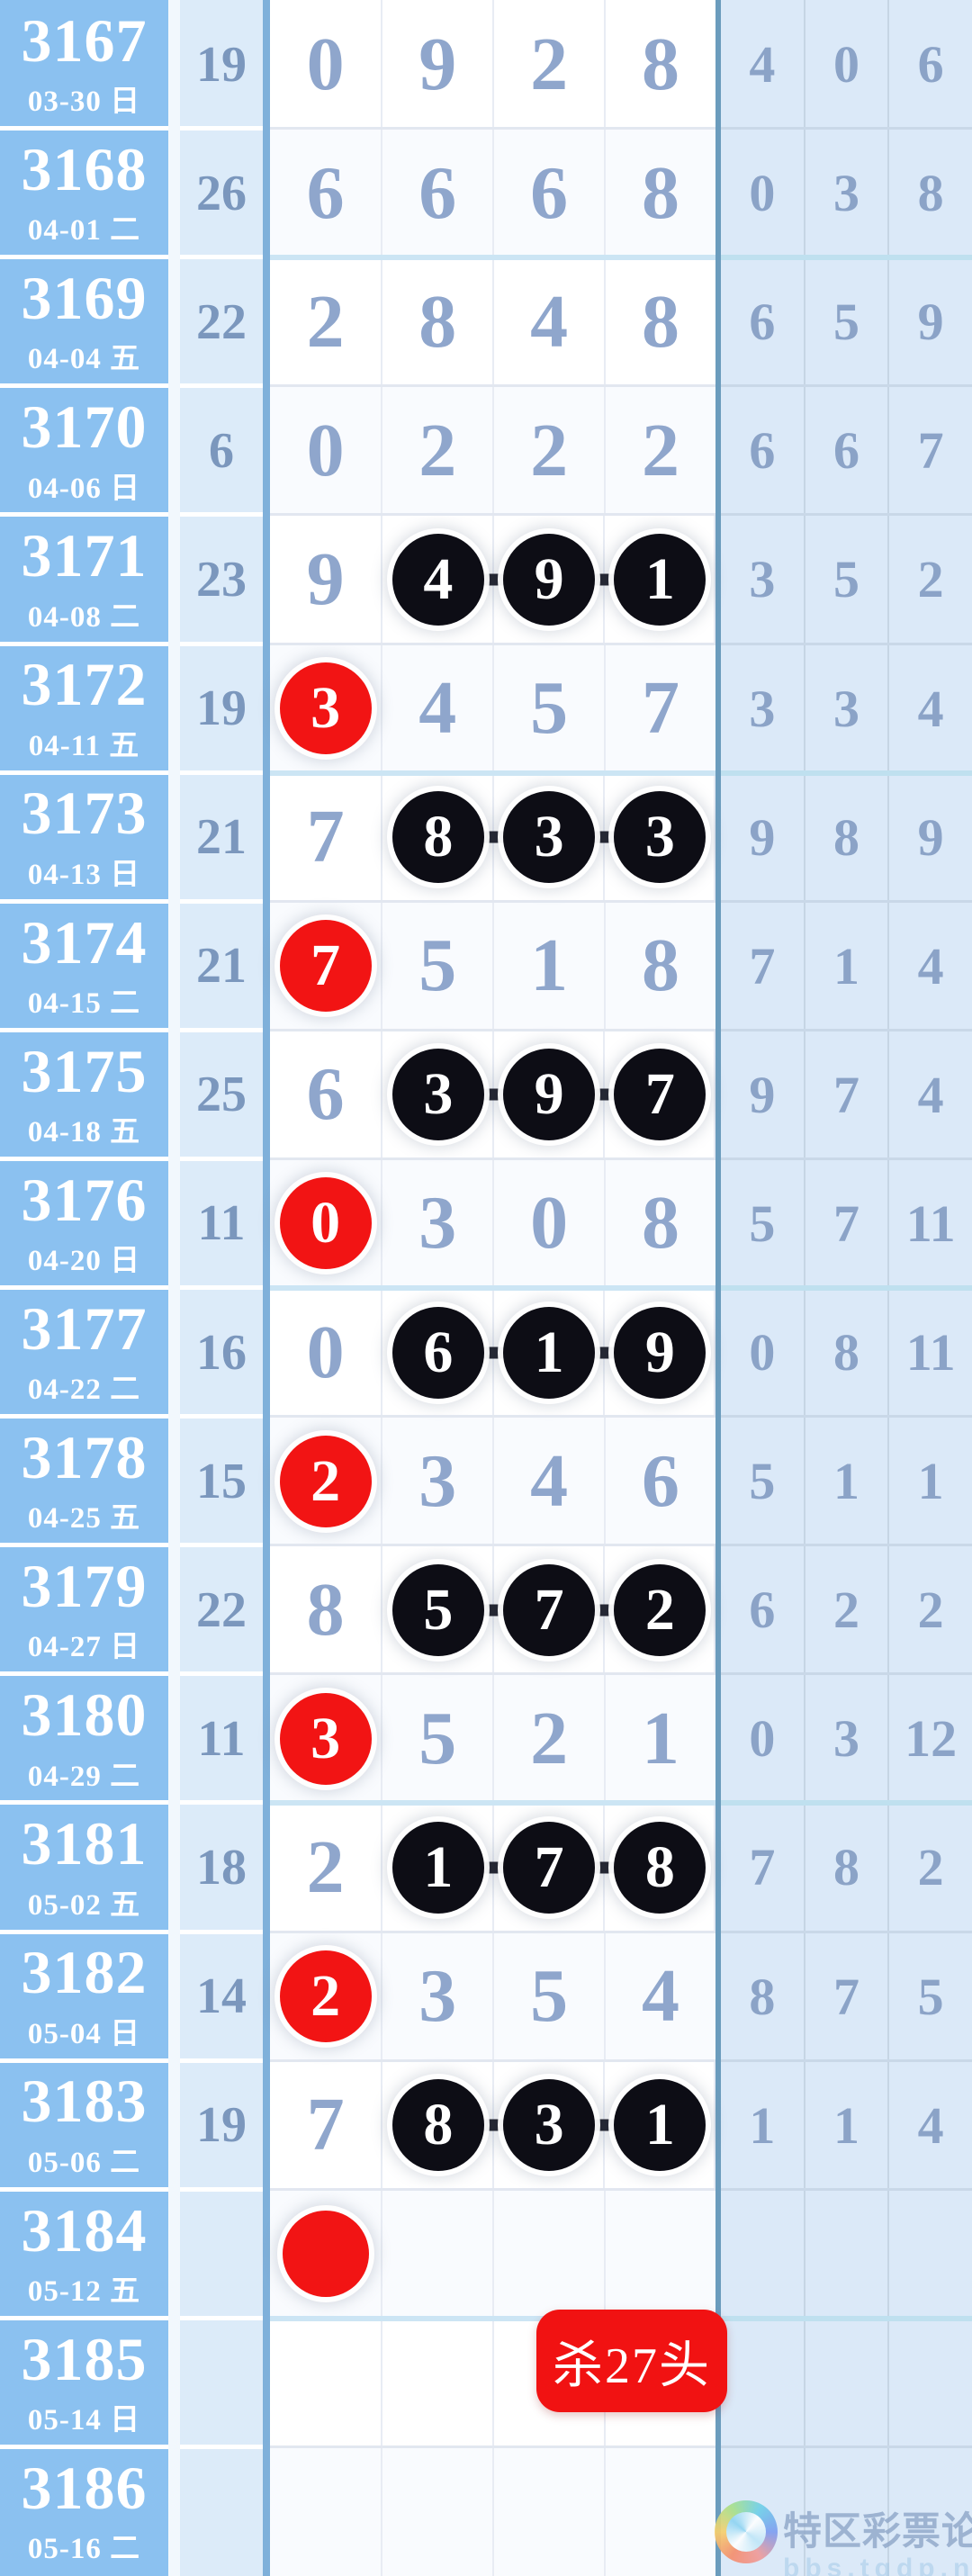 This screenshot has width=972, height=2576. What do you see at coordinates (877, 2564) in the screenshot?
I see `watermark-url: bbs.tqdp.net` at bounding box center [877, 2564].